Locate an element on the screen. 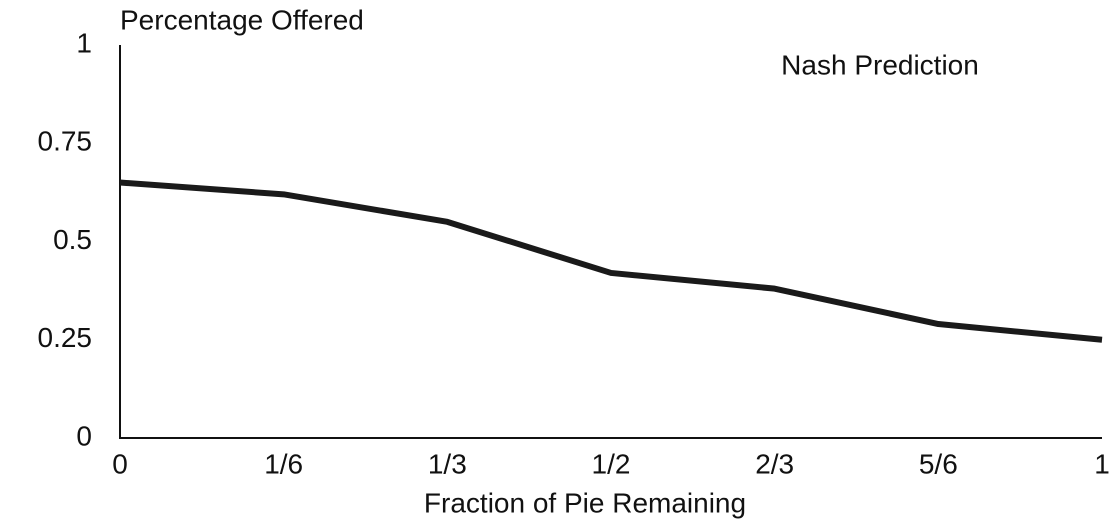 The width and height of the screenshot is (1110, 529). x-tick-label: 1 is located at coordinates (1102, 463).